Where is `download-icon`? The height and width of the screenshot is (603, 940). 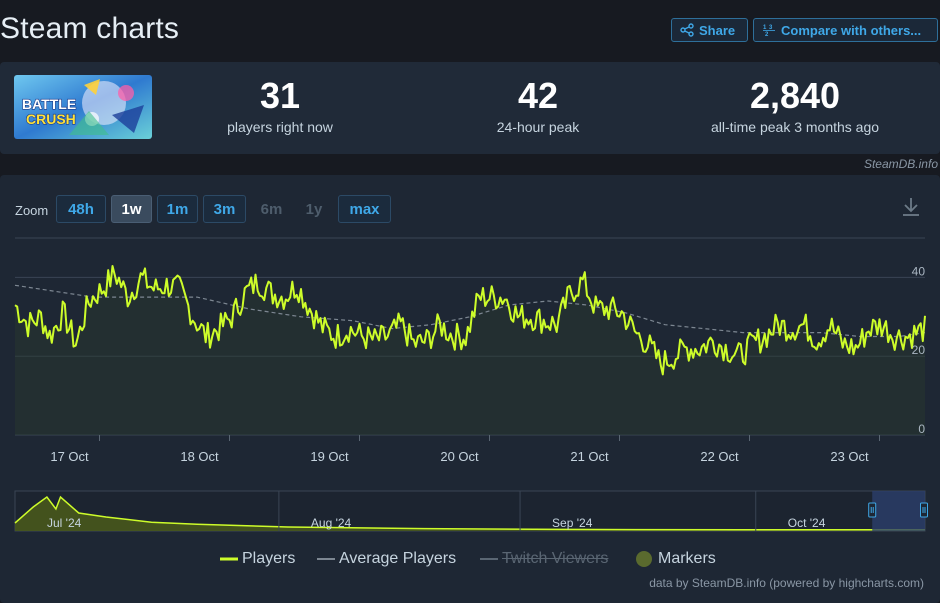 download-icon is located at coordinates (911, 207).